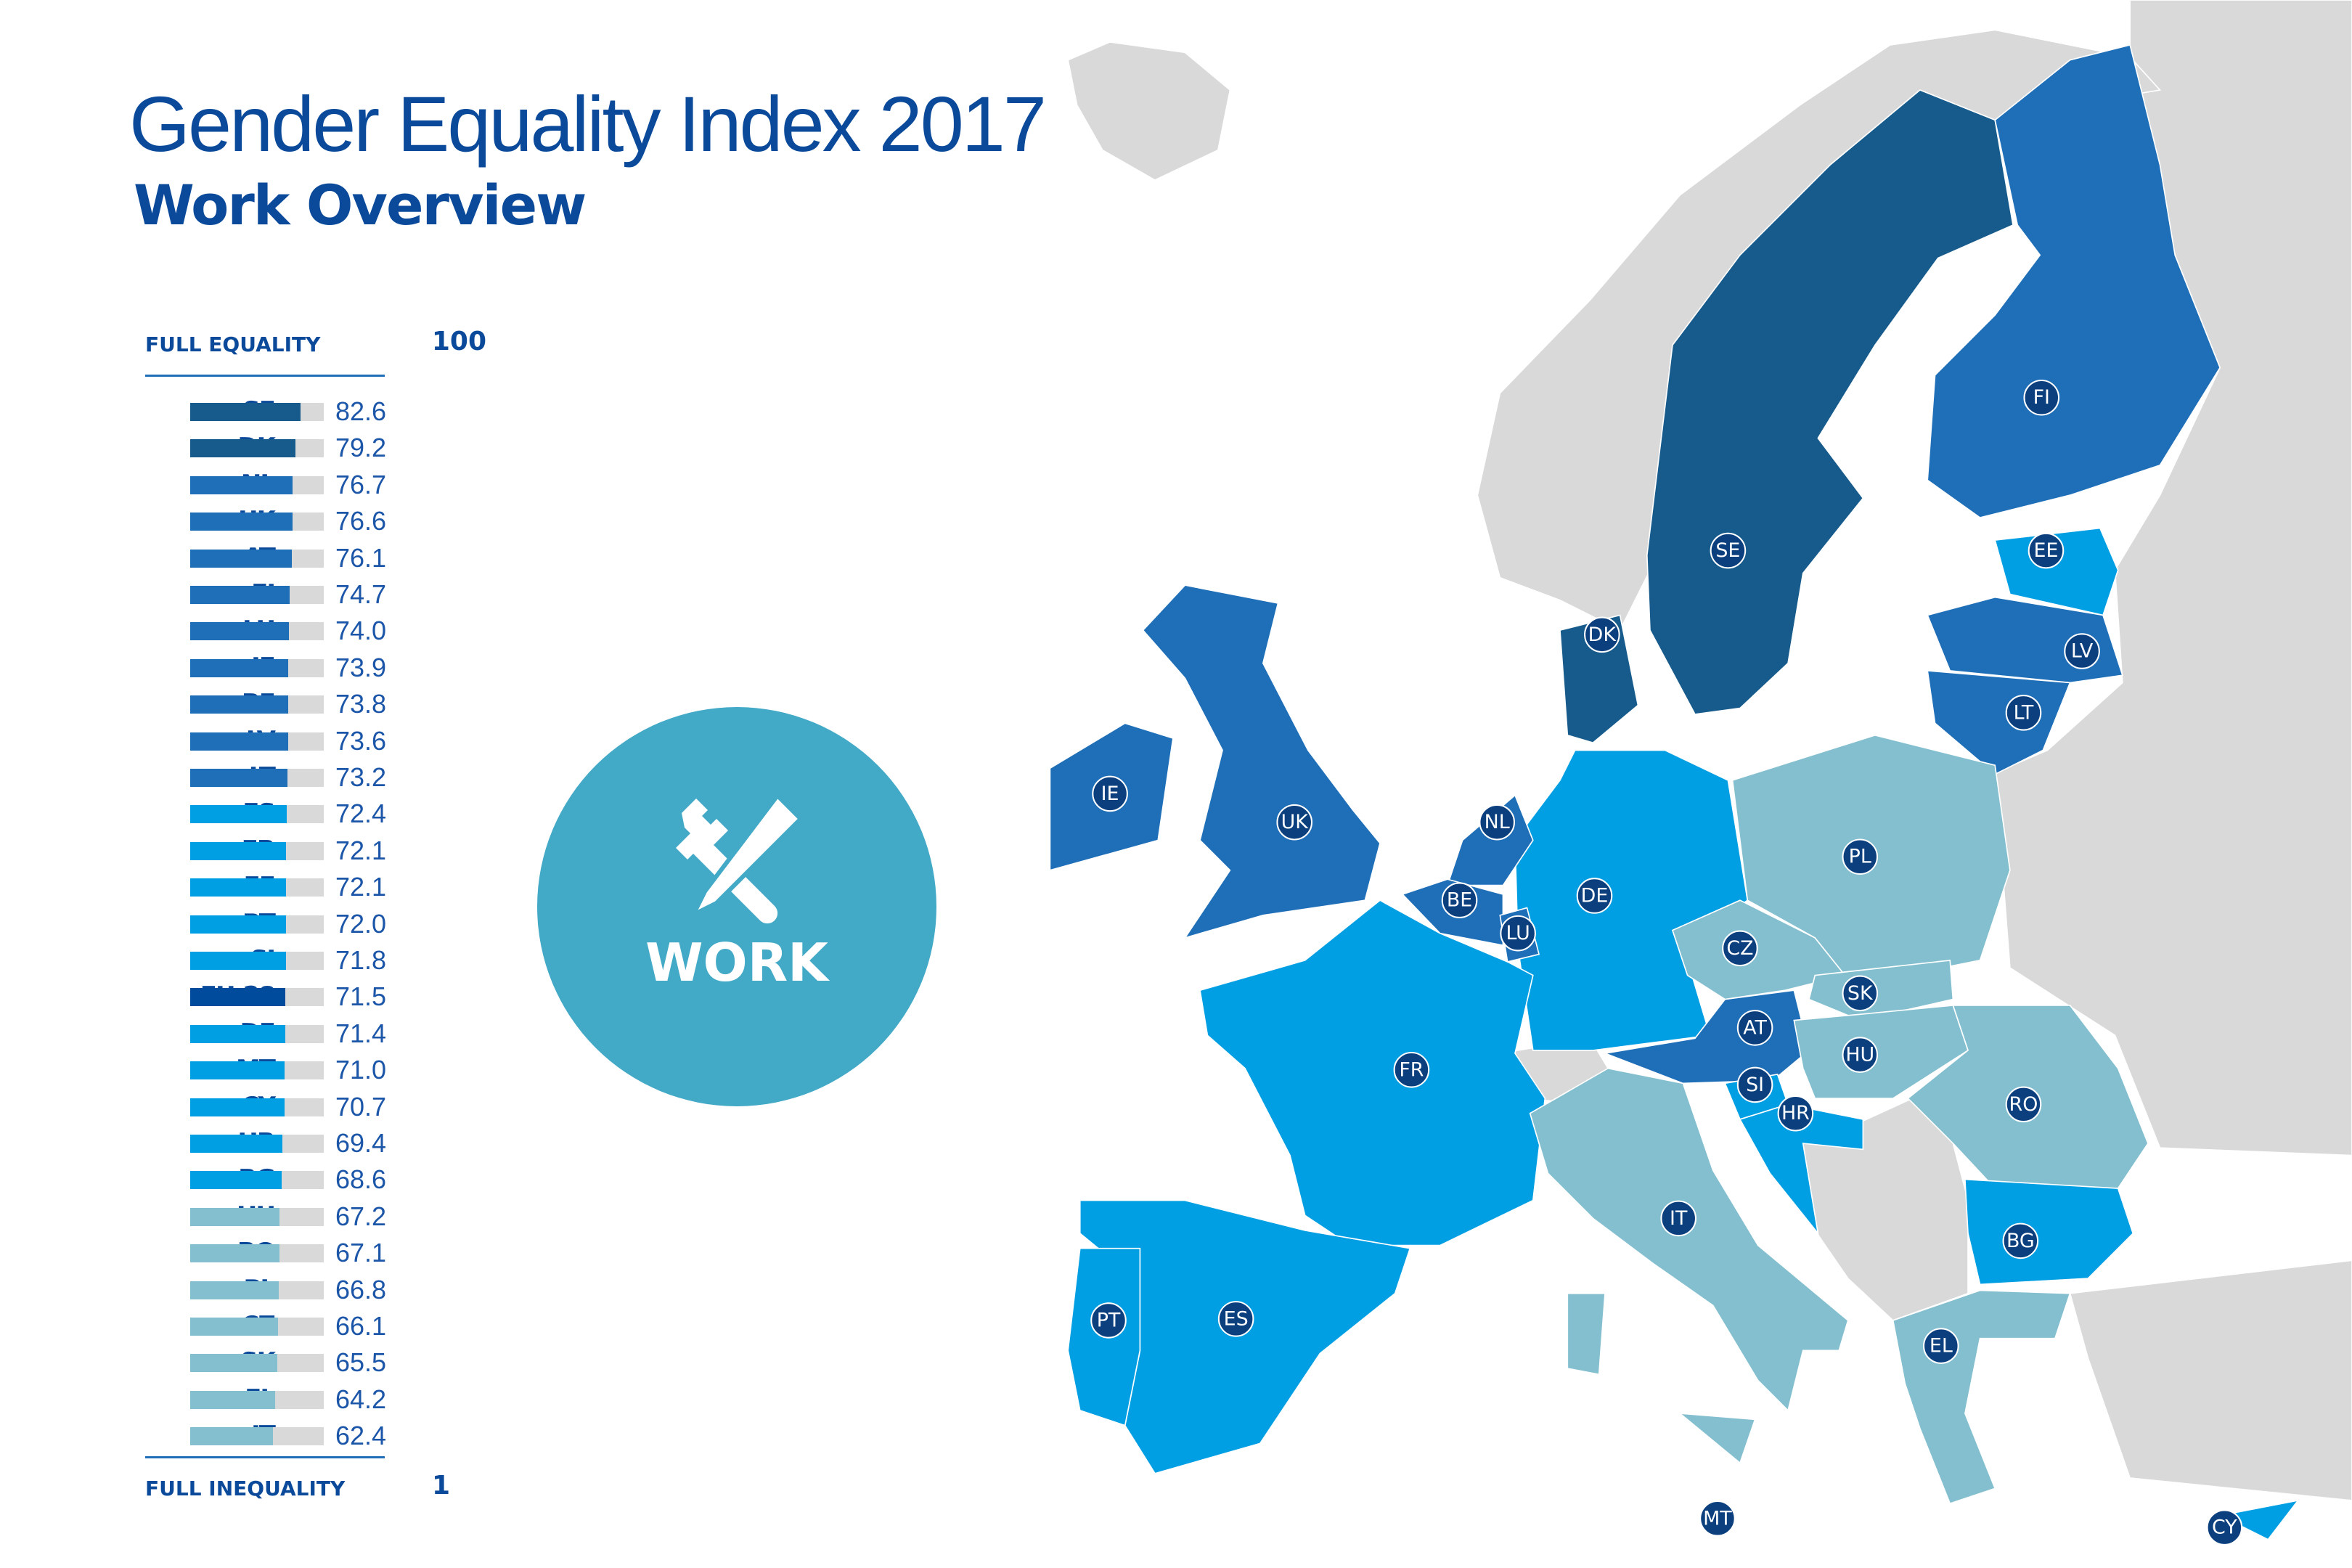 The image size is (2352, 1568). Describe the element at coordinates (1110, 794) in the screenshot. I see `label-text: IE` at that location.